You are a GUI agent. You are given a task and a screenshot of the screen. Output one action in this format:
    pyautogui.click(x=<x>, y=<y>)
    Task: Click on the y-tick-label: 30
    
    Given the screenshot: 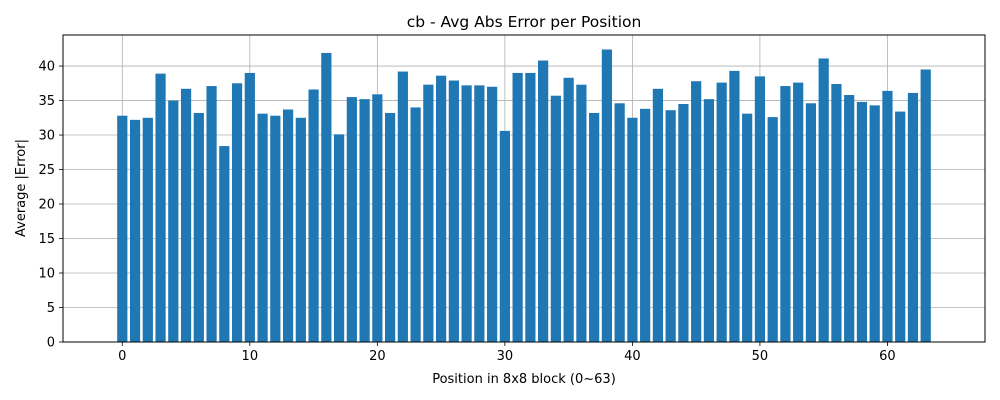 What is the action you would take?
    pyautogui.click(x=46, y=136)
    